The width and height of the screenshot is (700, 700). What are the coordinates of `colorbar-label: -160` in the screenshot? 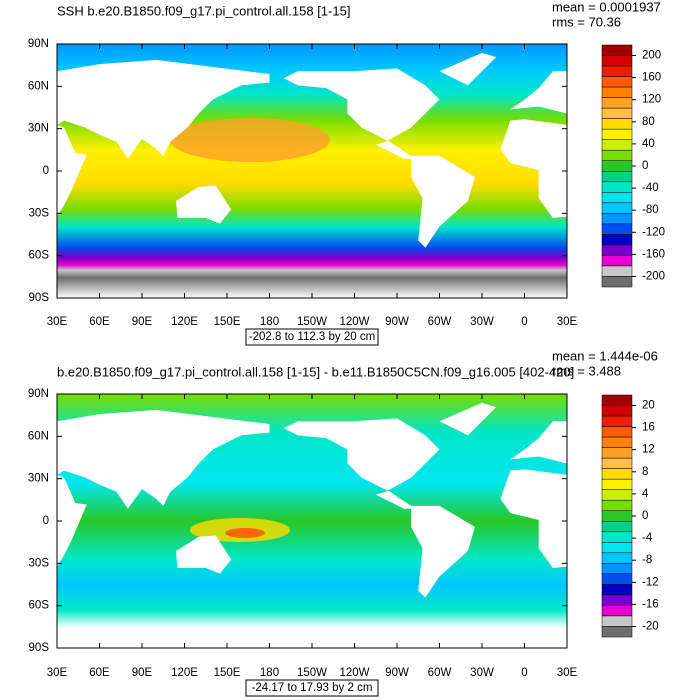 It's located at (653, 254).